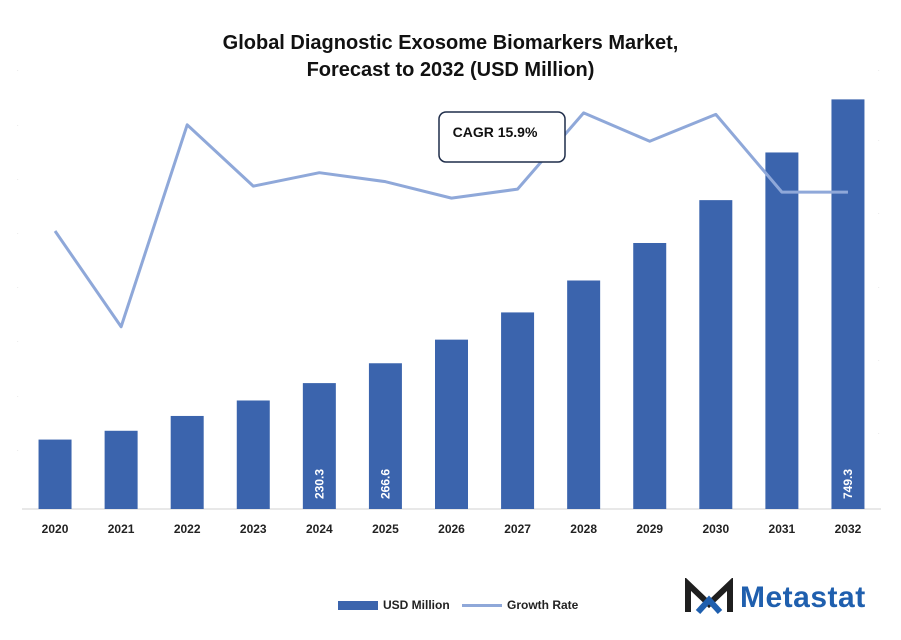 Image resolution: width=901 pixels, height=640 pixels. Describe the element at coordinates (879, 139) in the screenshot. I see `y2-axis-tick-1: -` at that location.